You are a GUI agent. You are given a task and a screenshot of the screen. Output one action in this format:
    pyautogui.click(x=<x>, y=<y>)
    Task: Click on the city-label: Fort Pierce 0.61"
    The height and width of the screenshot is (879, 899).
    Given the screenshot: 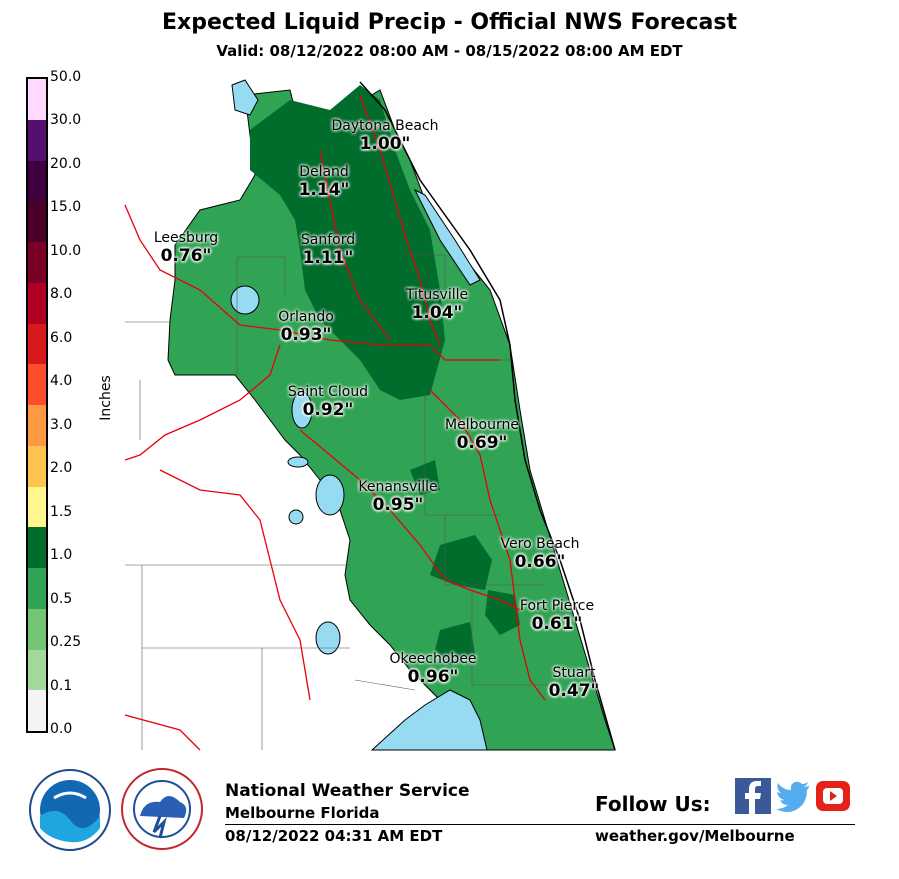 What is the action you would take?
    pyautogui.click(x=557, y=616)
    